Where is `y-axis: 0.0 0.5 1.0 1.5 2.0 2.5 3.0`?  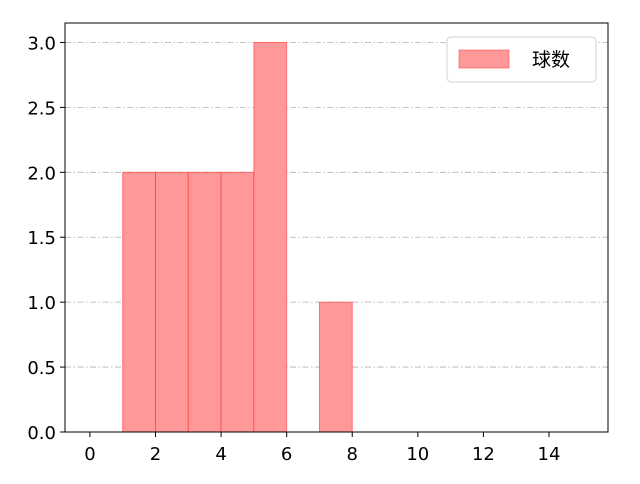
y-axis: 0.0 0.5 1.0 1.5 2.0 2.5 3.0 is located at coordinates (46, 238).